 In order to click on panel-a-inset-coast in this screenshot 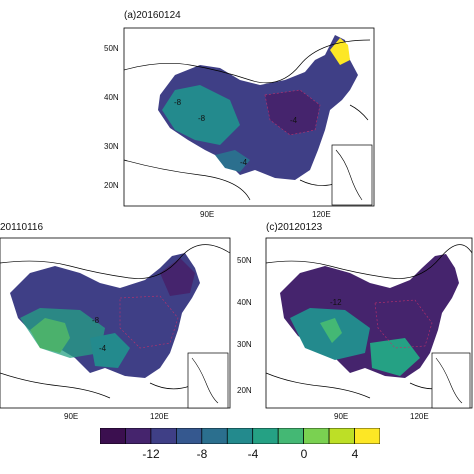, I will do `click(349, 175)`.